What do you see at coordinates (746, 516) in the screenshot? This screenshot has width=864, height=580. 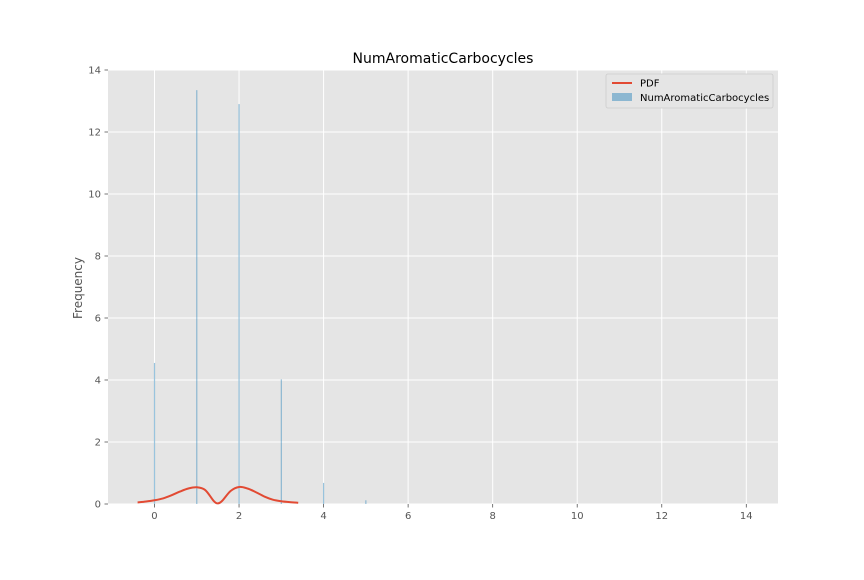 I see `x-tick-label-7: 14` at bounding box center [746, 516].